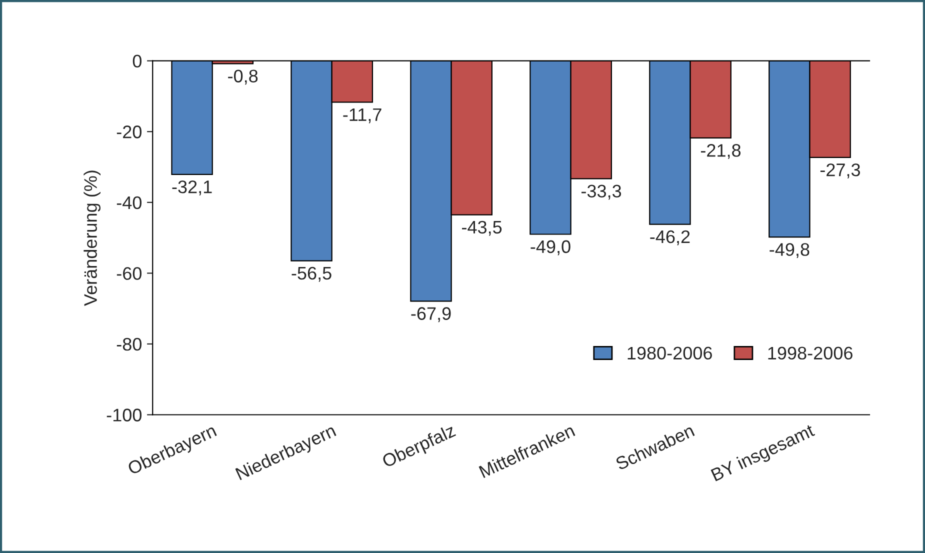 The height and width of the screenshot is (553, 925). Describe the element at coordinates (137, 61) in the screenshot. I see `y-tick-label: 0` at that location.